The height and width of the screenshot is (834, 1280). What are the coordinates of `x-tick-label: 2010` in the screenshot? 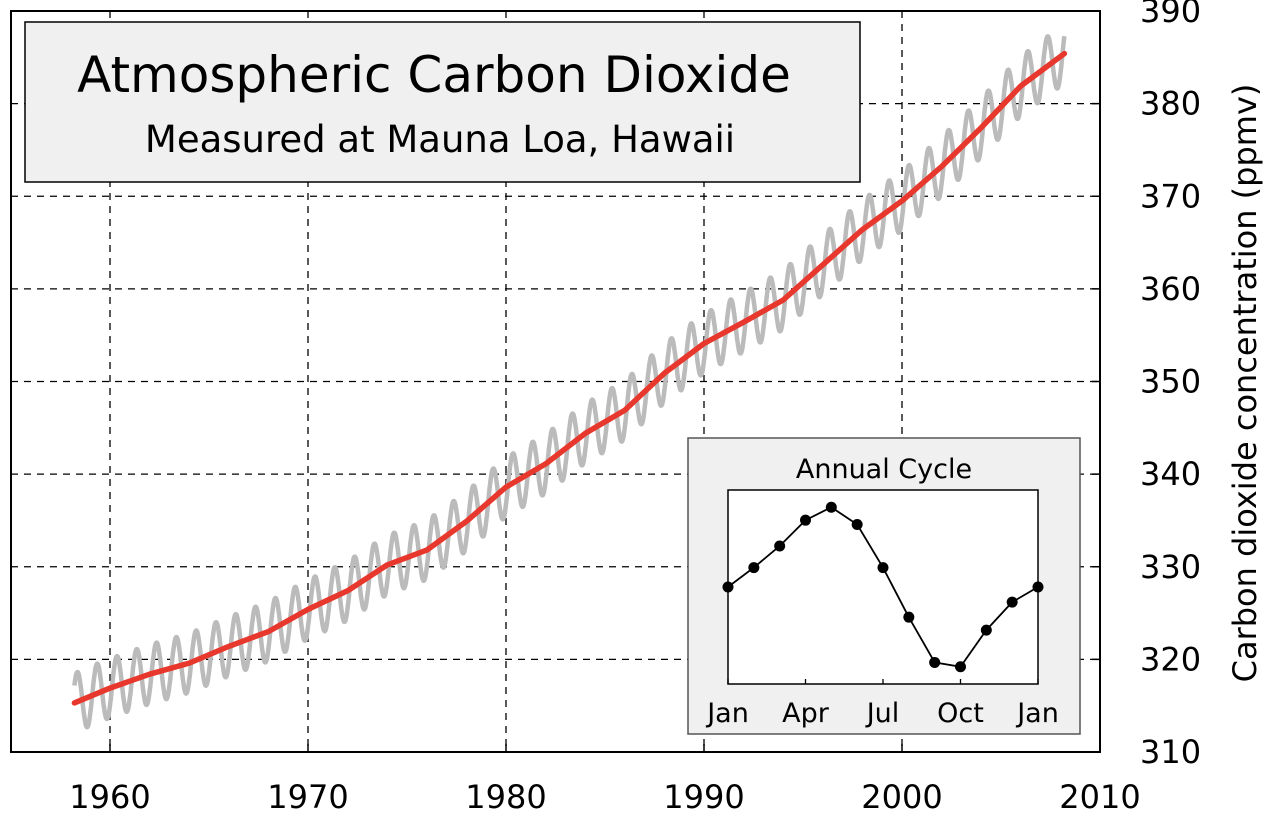 It's located at (1099, 797).